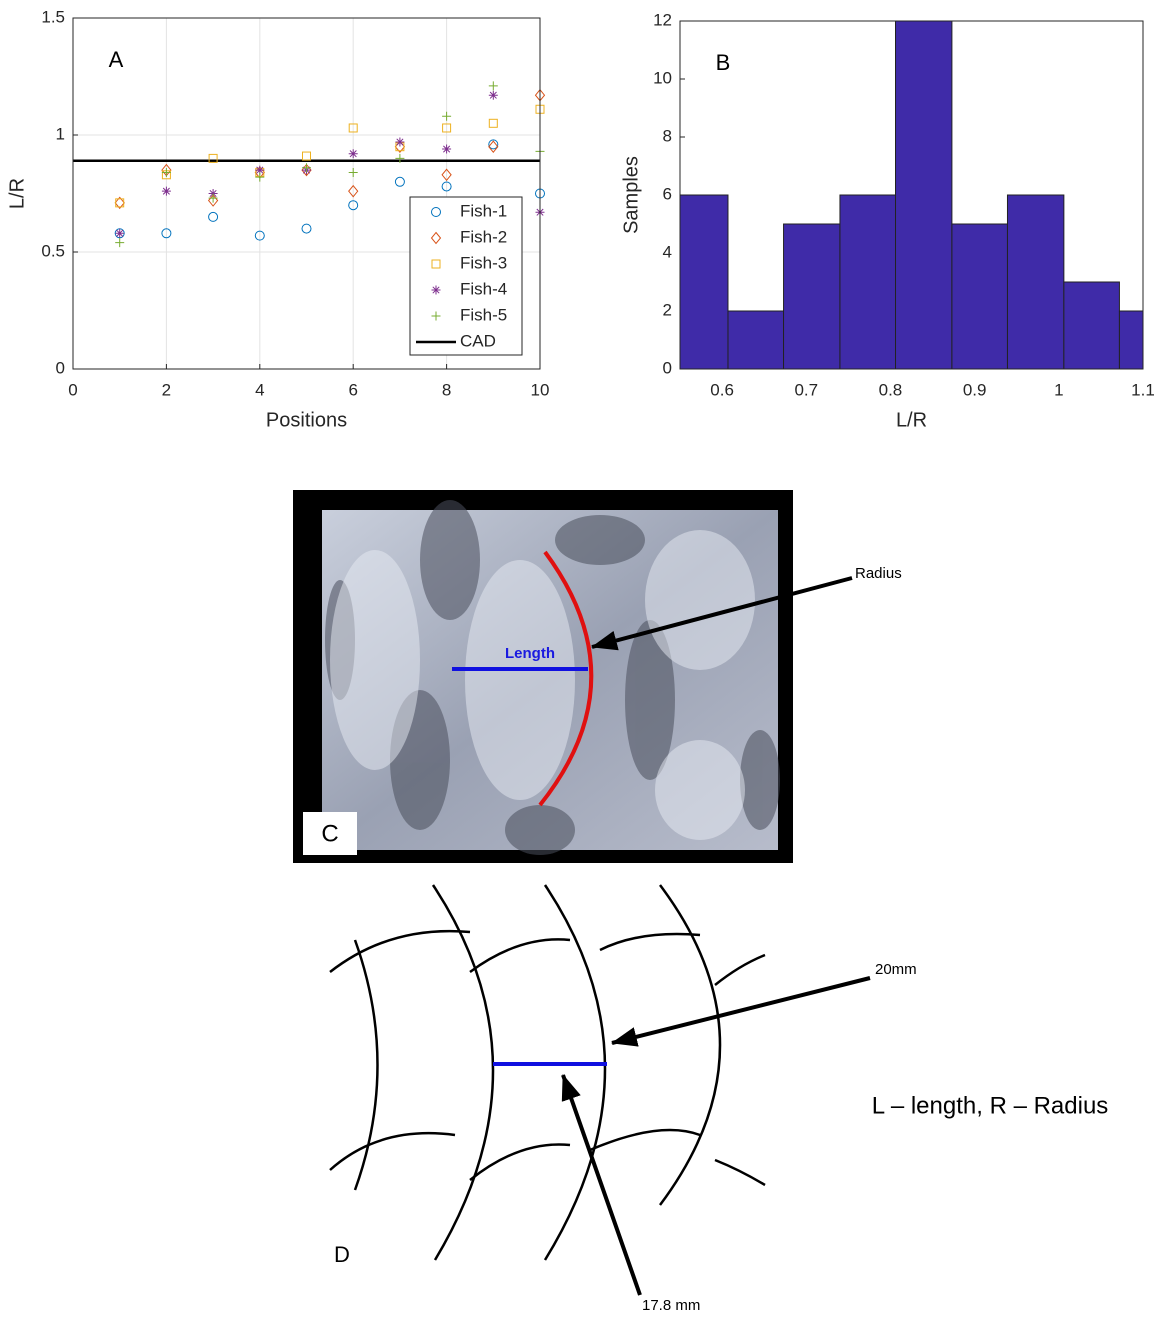  Describe the element at coordinates (483, 314) in the screenshot. I see `legend-label: Fish-5` at that location.